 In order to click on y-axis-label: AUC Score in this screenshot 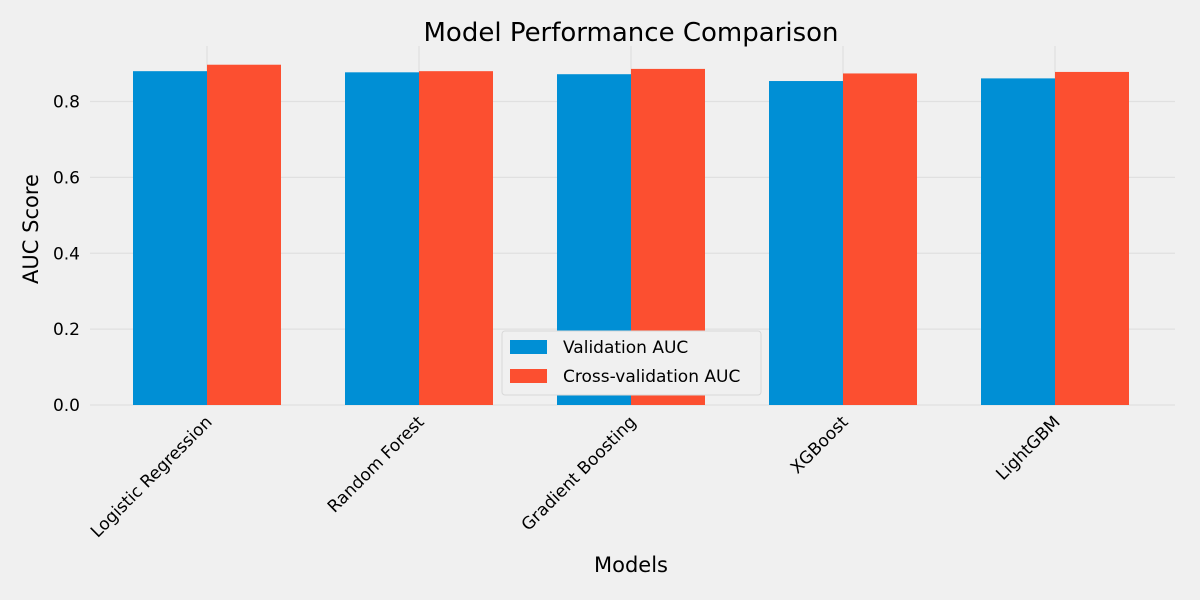, I will do `click(31, 229)`.